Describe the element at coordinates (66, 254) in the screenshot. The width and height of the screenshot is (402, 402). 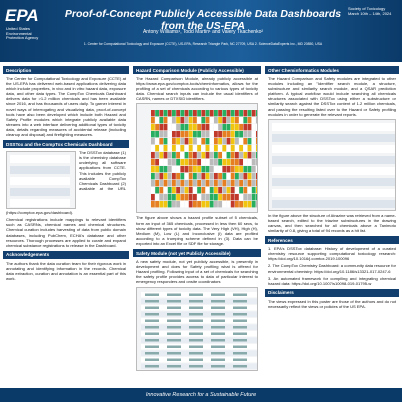
I see `section-heading: Acknowledgements` at that location.